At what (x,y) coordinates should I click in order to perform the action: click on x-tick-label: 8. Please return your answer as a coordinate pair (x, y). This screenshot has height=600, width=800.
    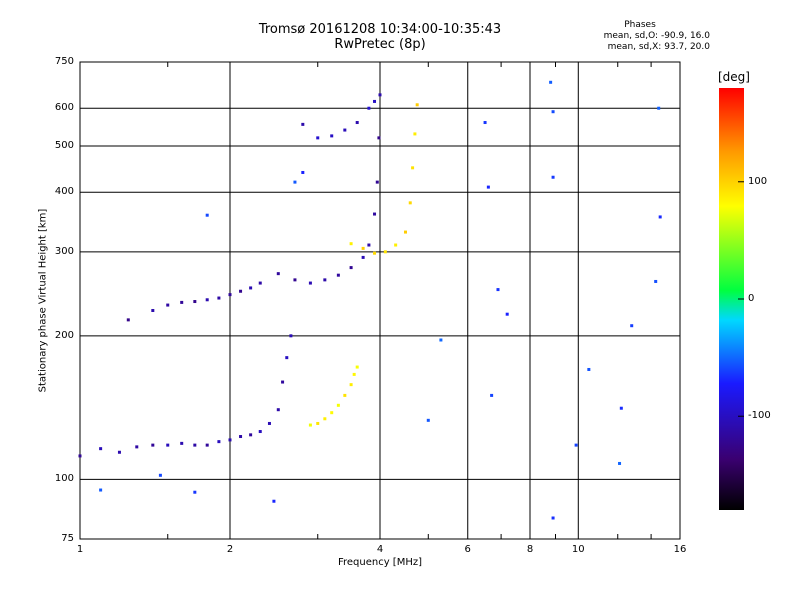
    Looking at the image, I should click on (530, 549).